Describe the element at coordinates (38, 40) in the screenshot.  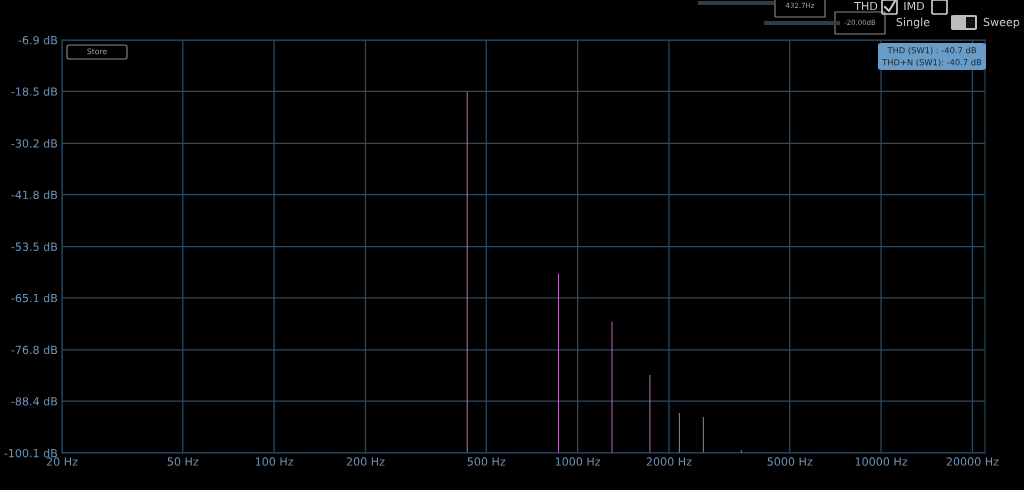
I see `y-tick-label: -6.9 dB` at that location.